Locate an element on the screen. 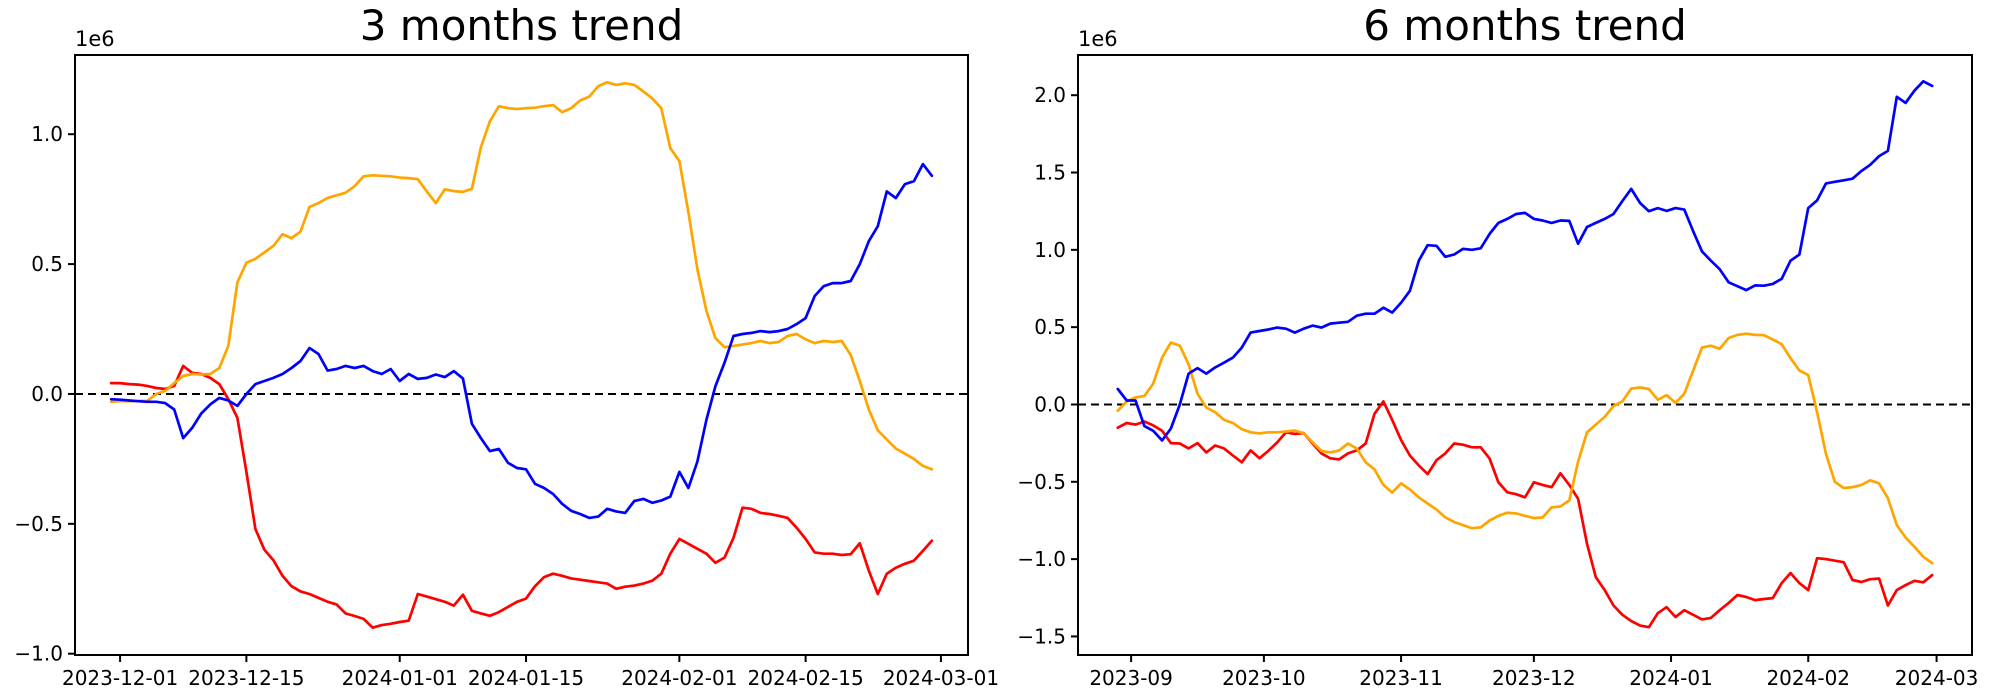 This screenshot has height=700, width=2000. x-tick-label: 2024-01 is located at coordinates (1671, 678).